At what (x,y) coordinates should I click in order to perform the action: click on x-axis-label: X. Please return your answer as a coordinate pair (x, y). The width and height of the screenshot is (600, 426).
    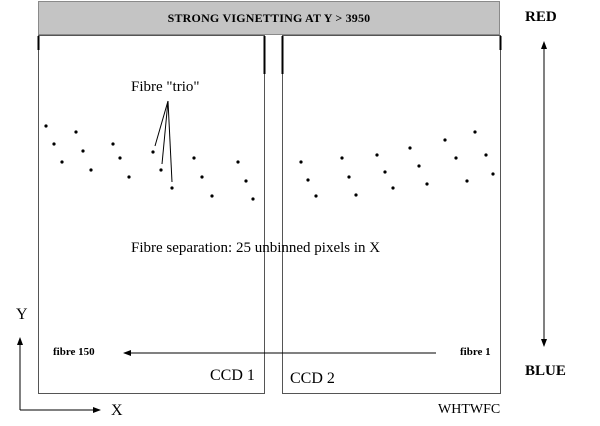
    Looking at the image, I should click on (117, 410).